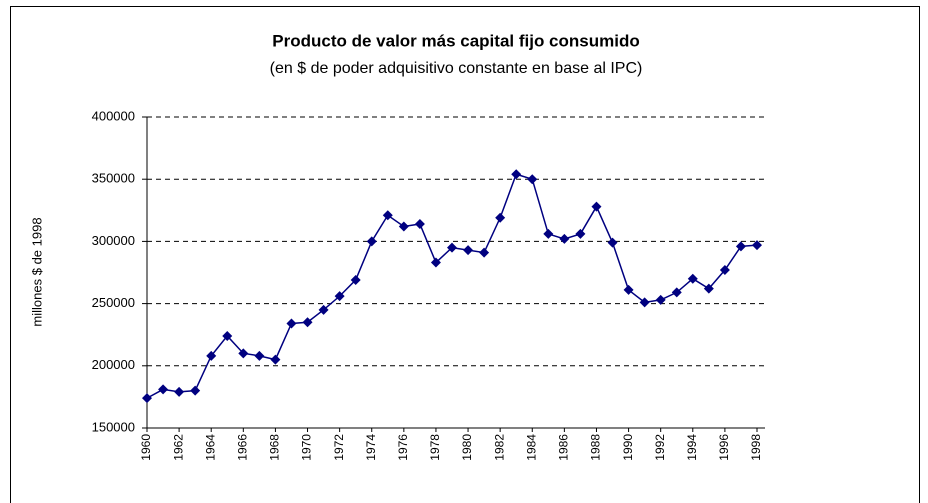 The image size is (928, 503). Describe the element at coordinates (371, 447) in the screenshot. I see `x-tick-label: 1974` at that location.